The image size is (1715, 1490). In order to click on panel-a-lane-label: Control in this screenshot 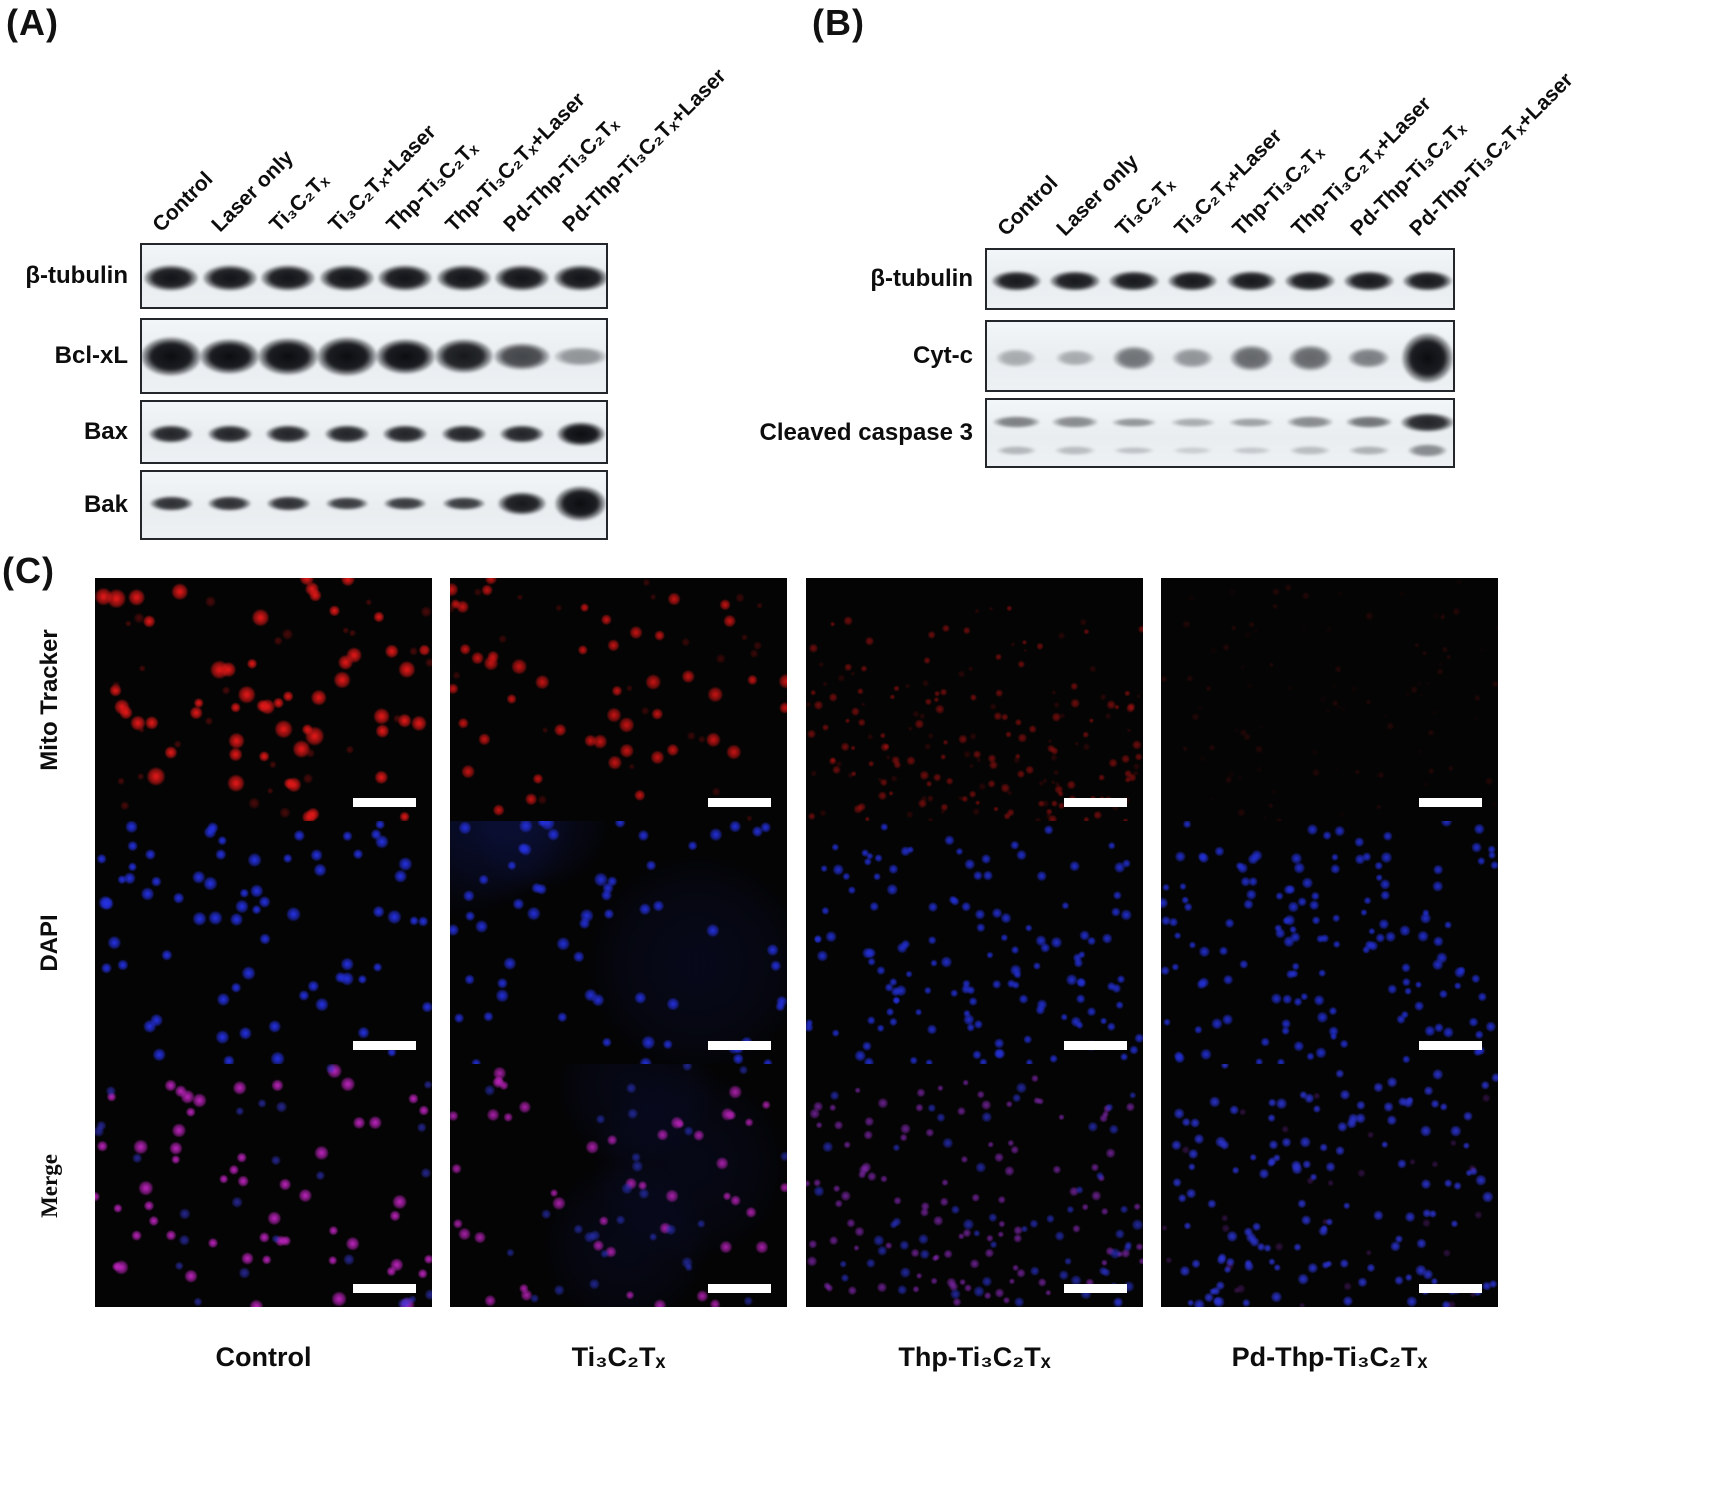, I will do `click(183, 202)`.